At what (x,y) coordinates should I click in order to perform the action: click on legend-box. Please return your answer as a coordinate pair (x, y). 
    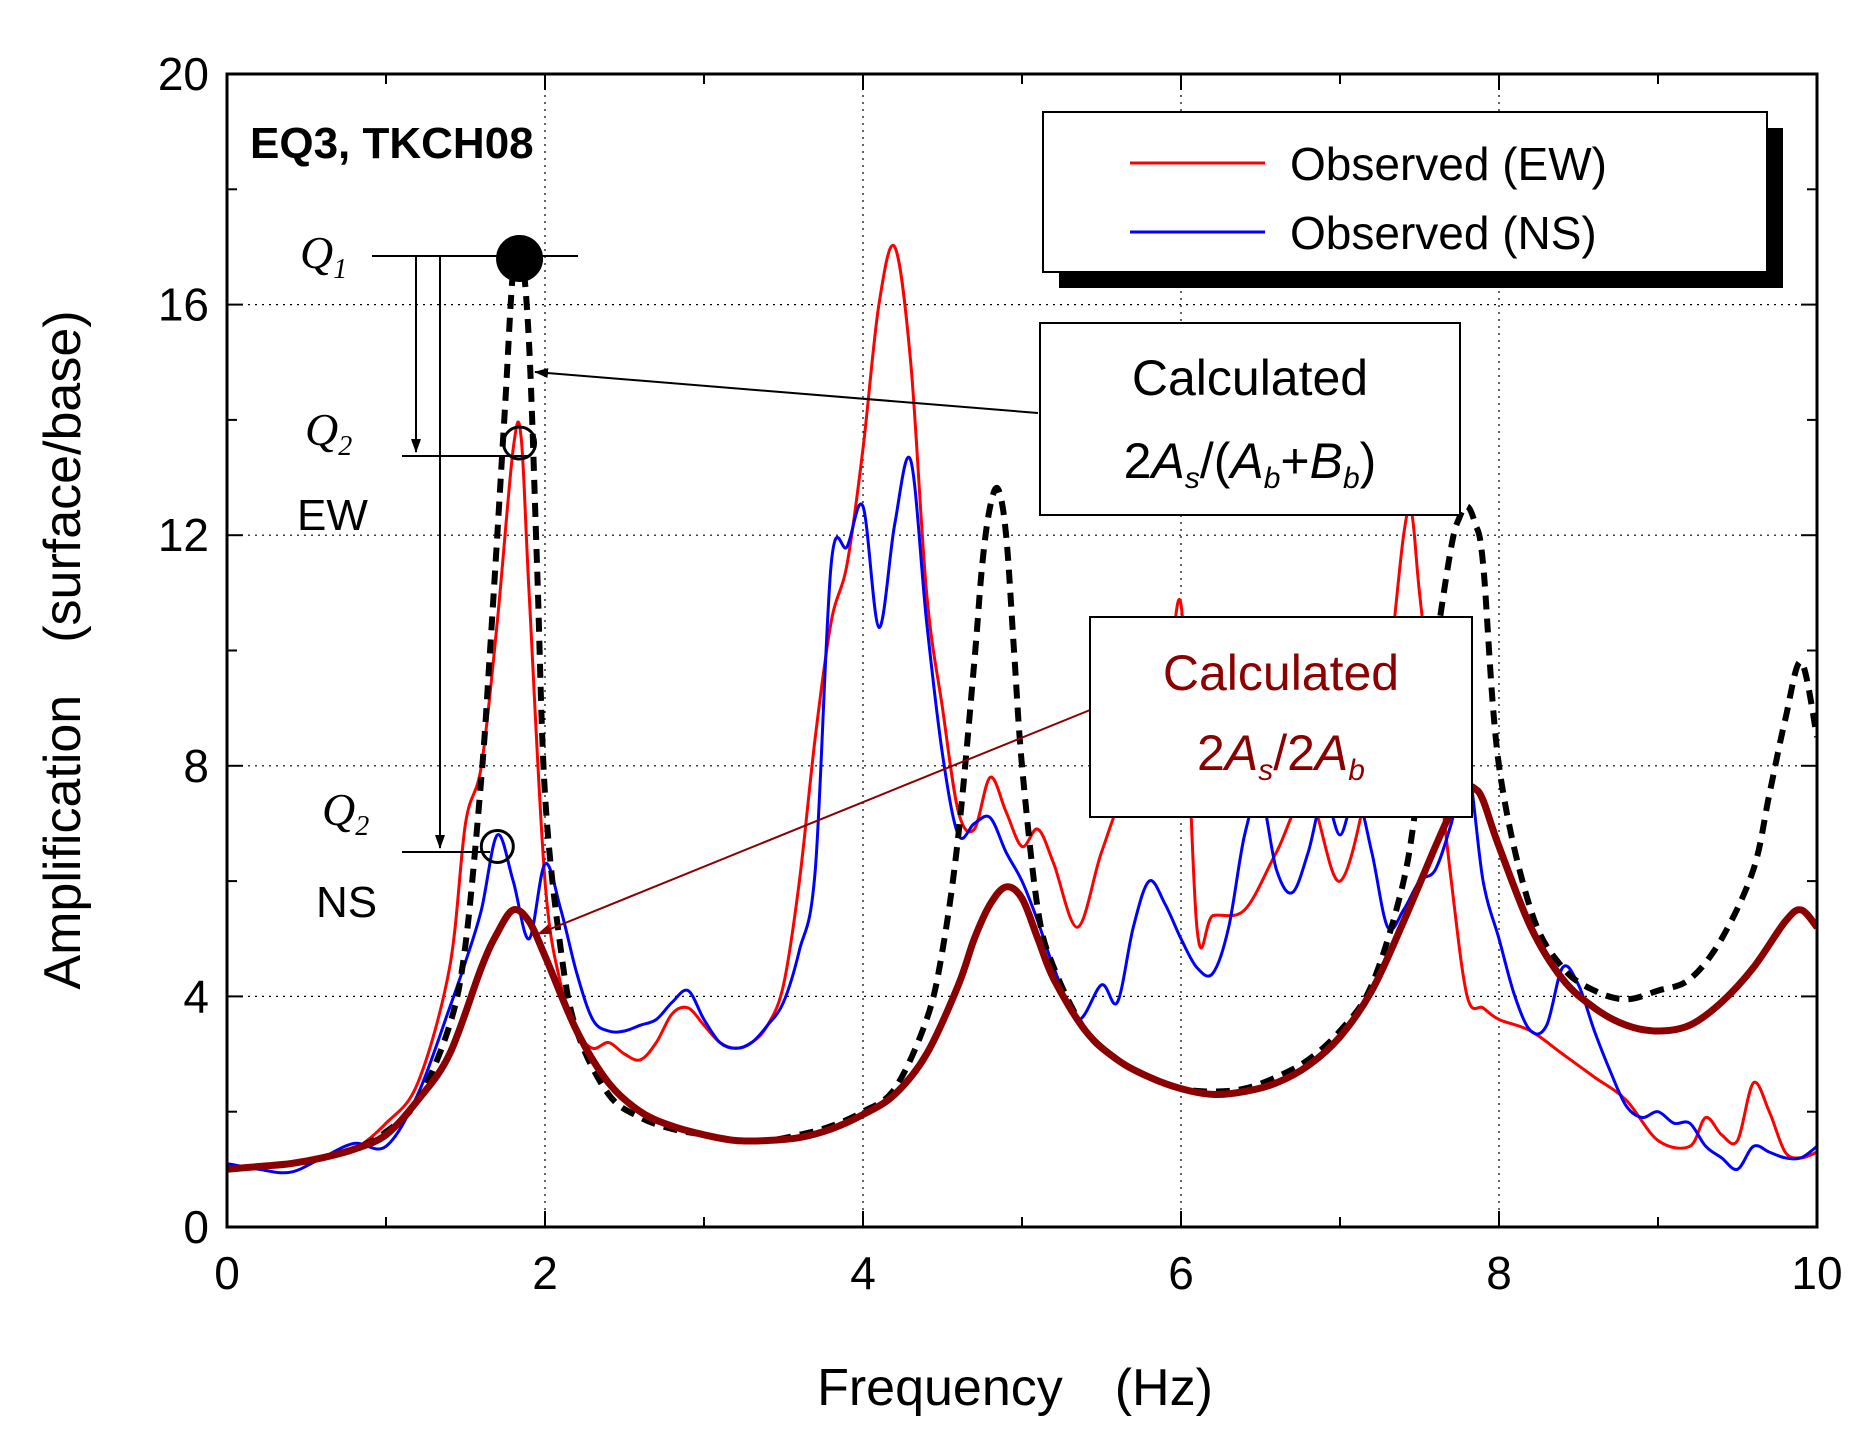
    Looking at the image, I should click on (1405, 192).